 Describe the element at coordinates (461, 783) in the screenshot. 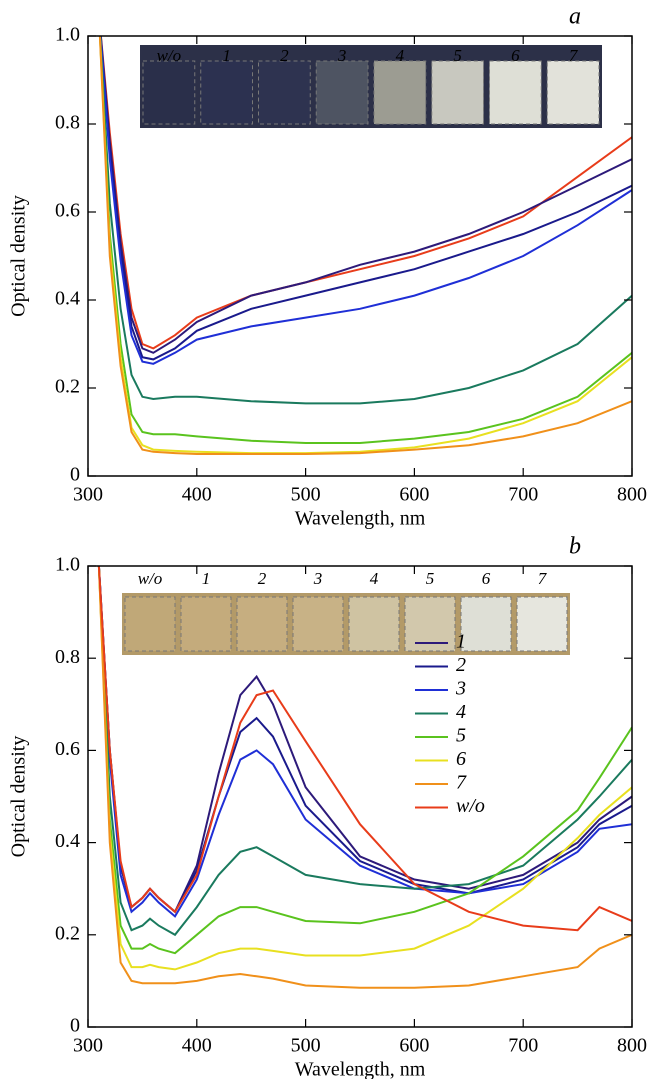

I see `legend-label: 7` at that location.